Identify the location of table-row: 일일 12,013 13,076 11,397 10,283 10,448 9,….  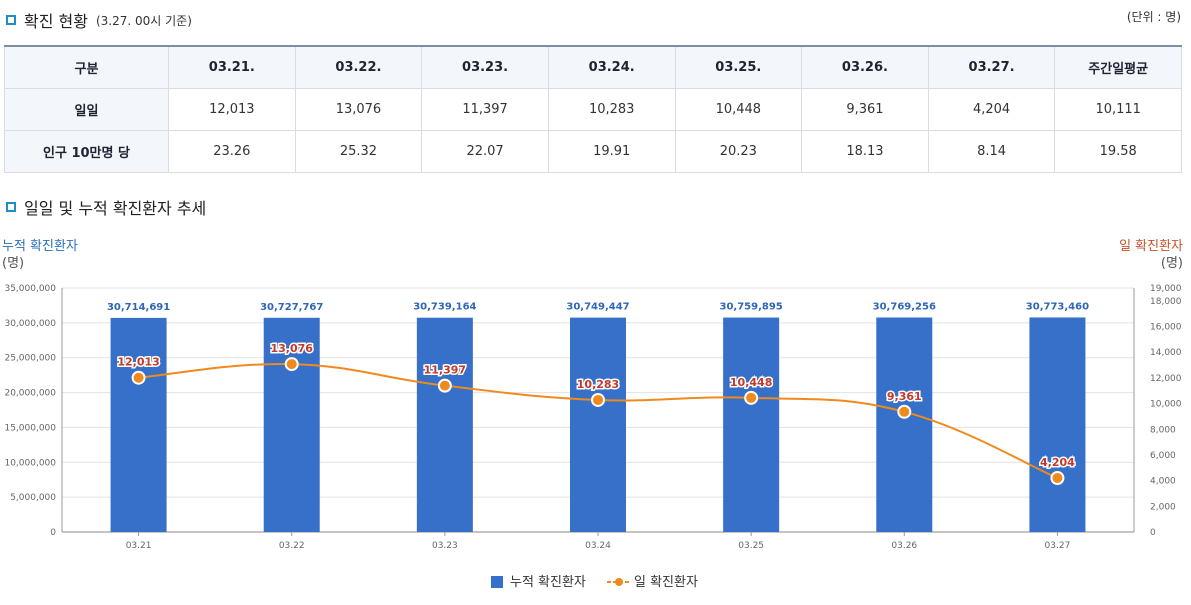
(593, 109).